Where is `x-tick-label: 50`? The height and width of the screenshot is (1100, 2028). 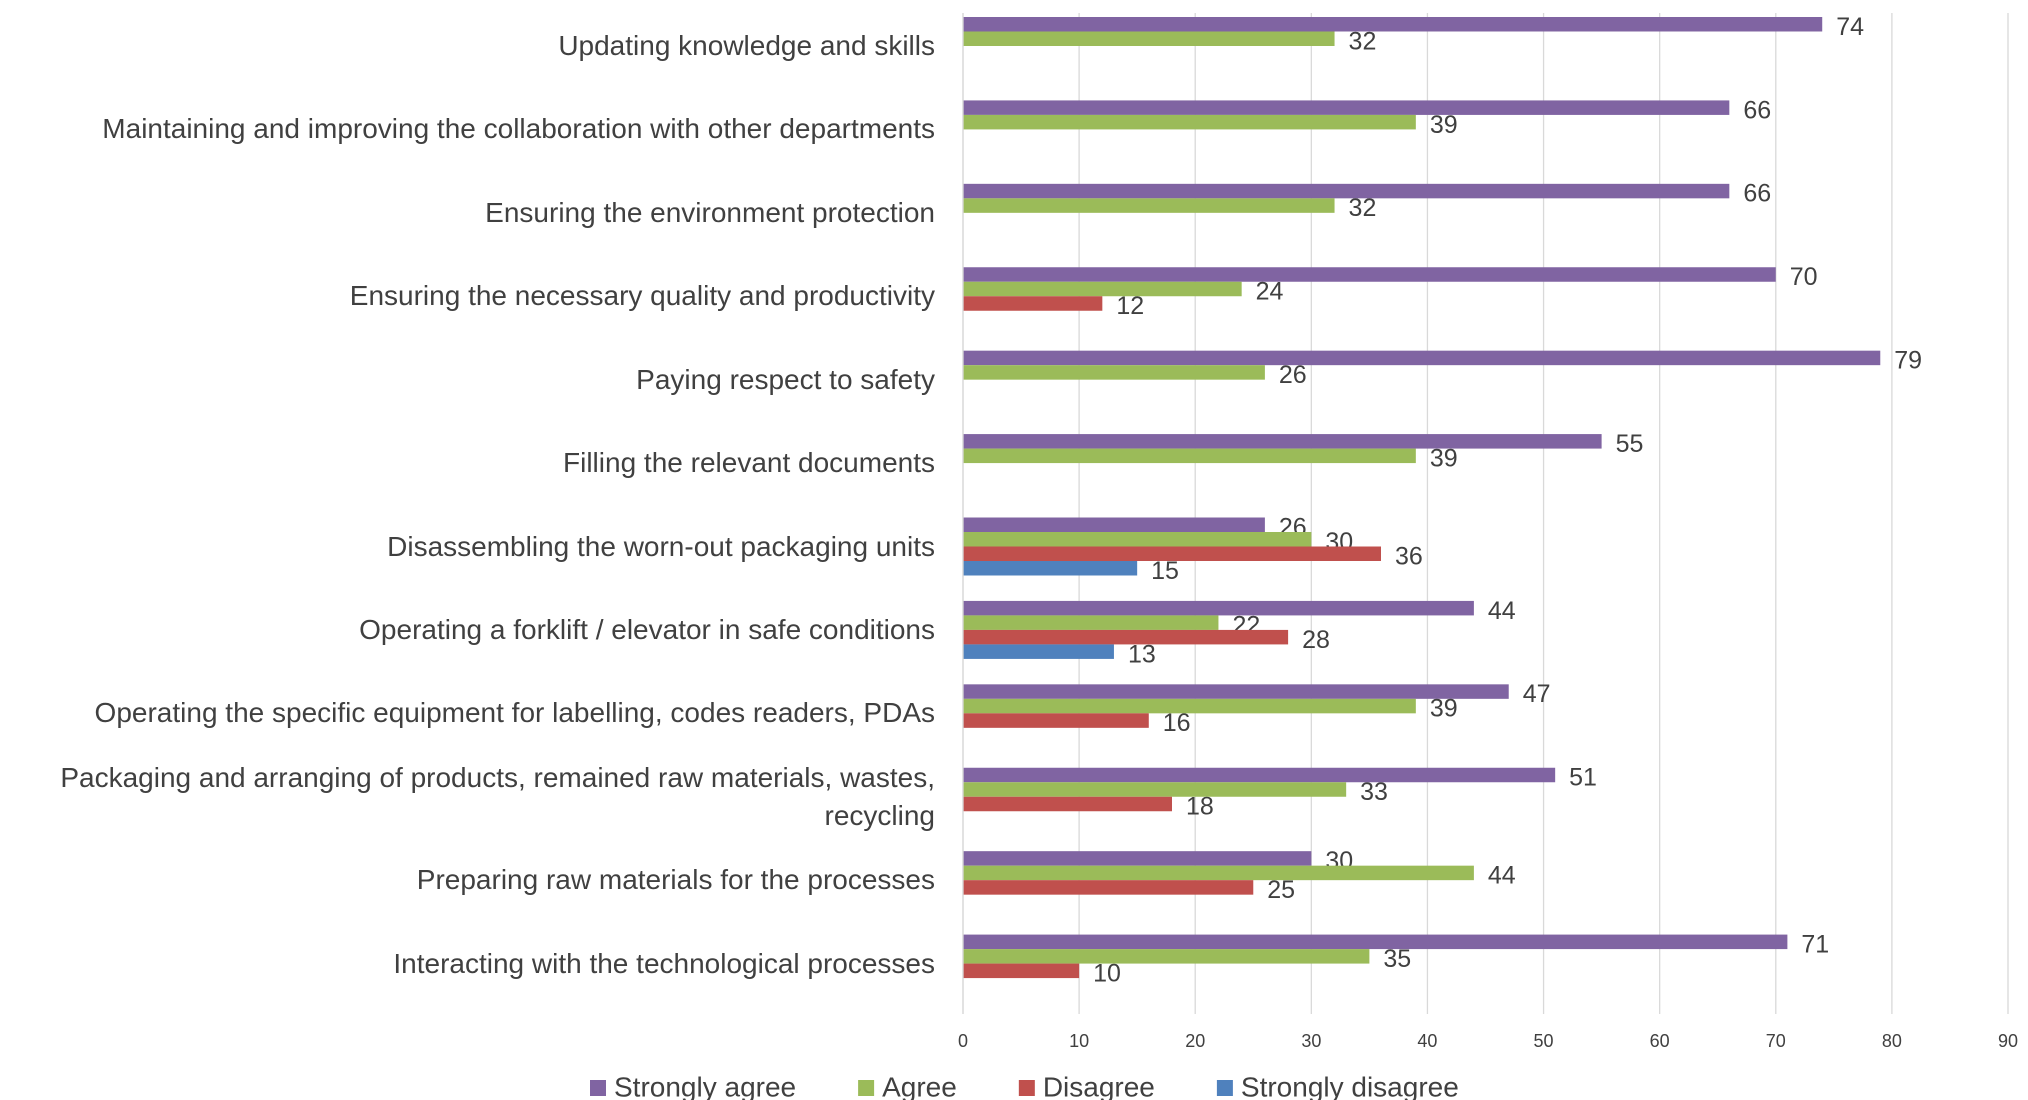
x-tick-label: 50 is located at coordinates (1544, 1041).